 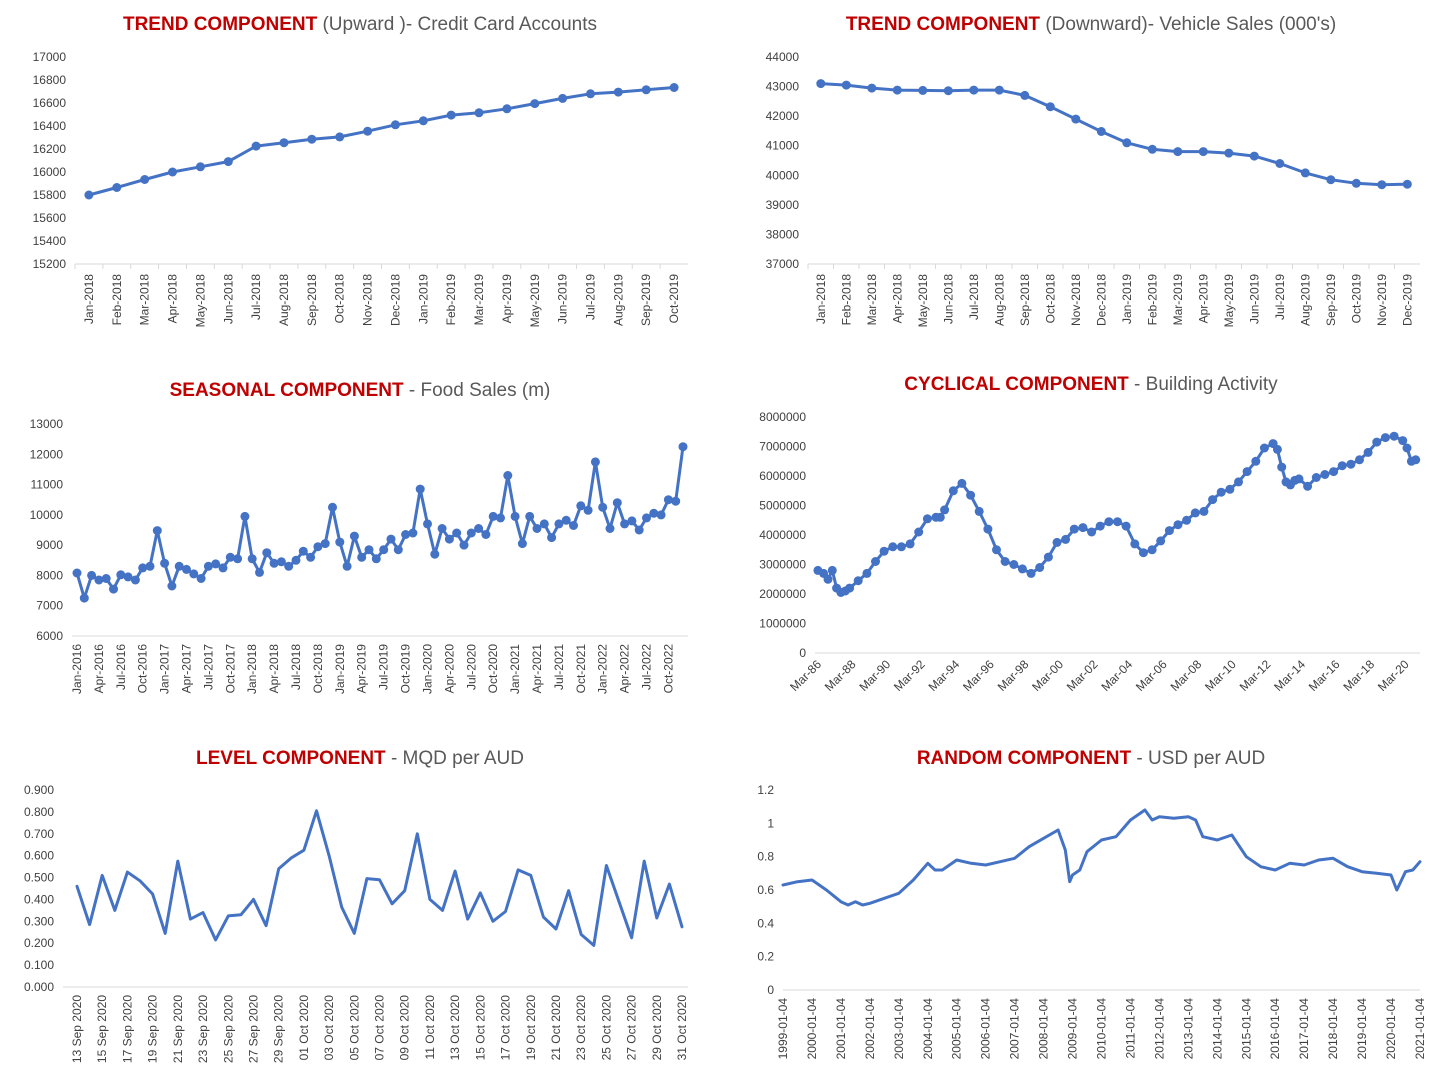 What do you see at coordinates (783, 146) in the screenshot?
I see `y-tick-label: 41000` at bounding box center [783, 146].